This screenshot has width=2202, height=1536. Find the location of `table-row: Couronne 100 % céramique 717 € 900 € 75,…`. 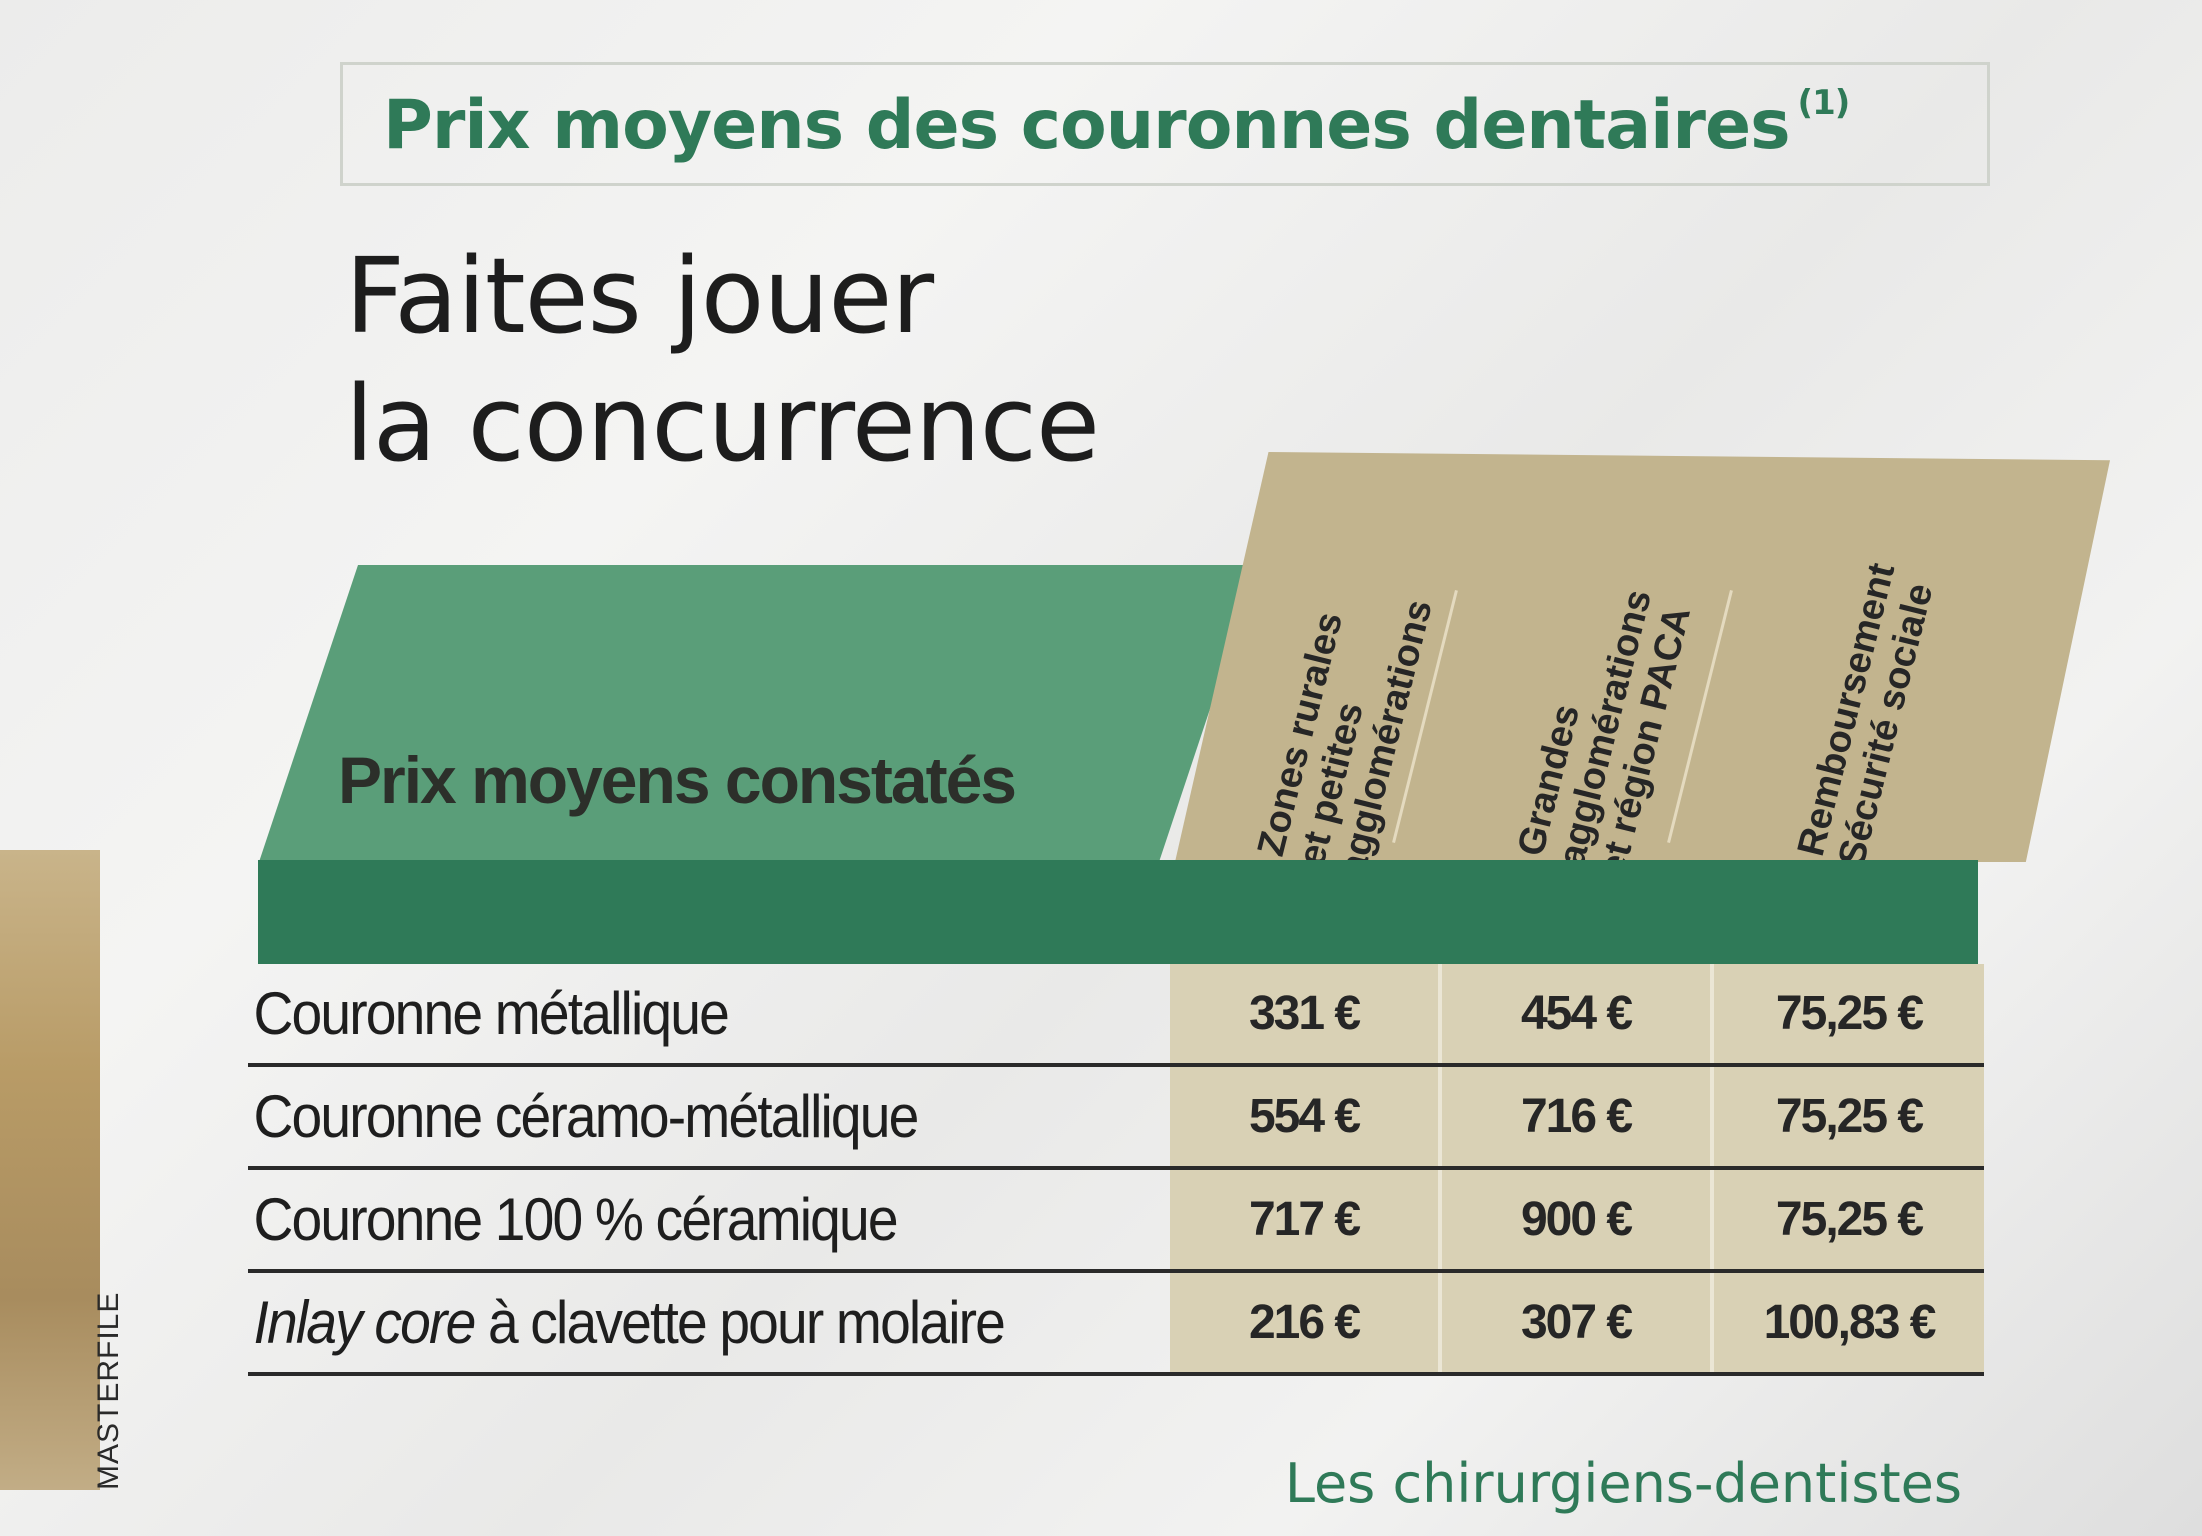

table-row: Couronne 100 % céramique 717 € 900 € 75,… is located at coordinates (1116, 1221).